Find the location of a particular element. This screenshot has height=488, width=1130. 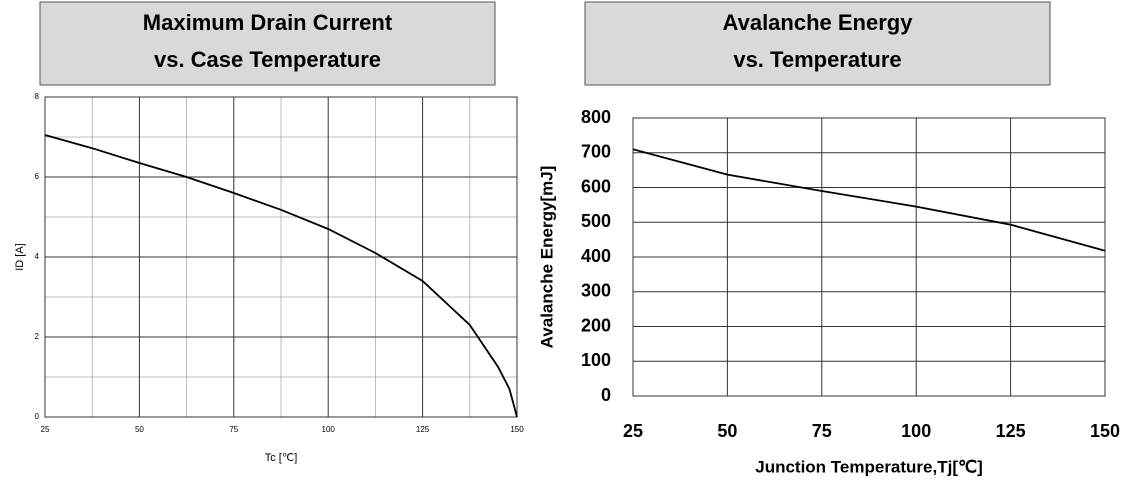

x-axis-label: Tc [℃] is located at coordinates (281, 458).